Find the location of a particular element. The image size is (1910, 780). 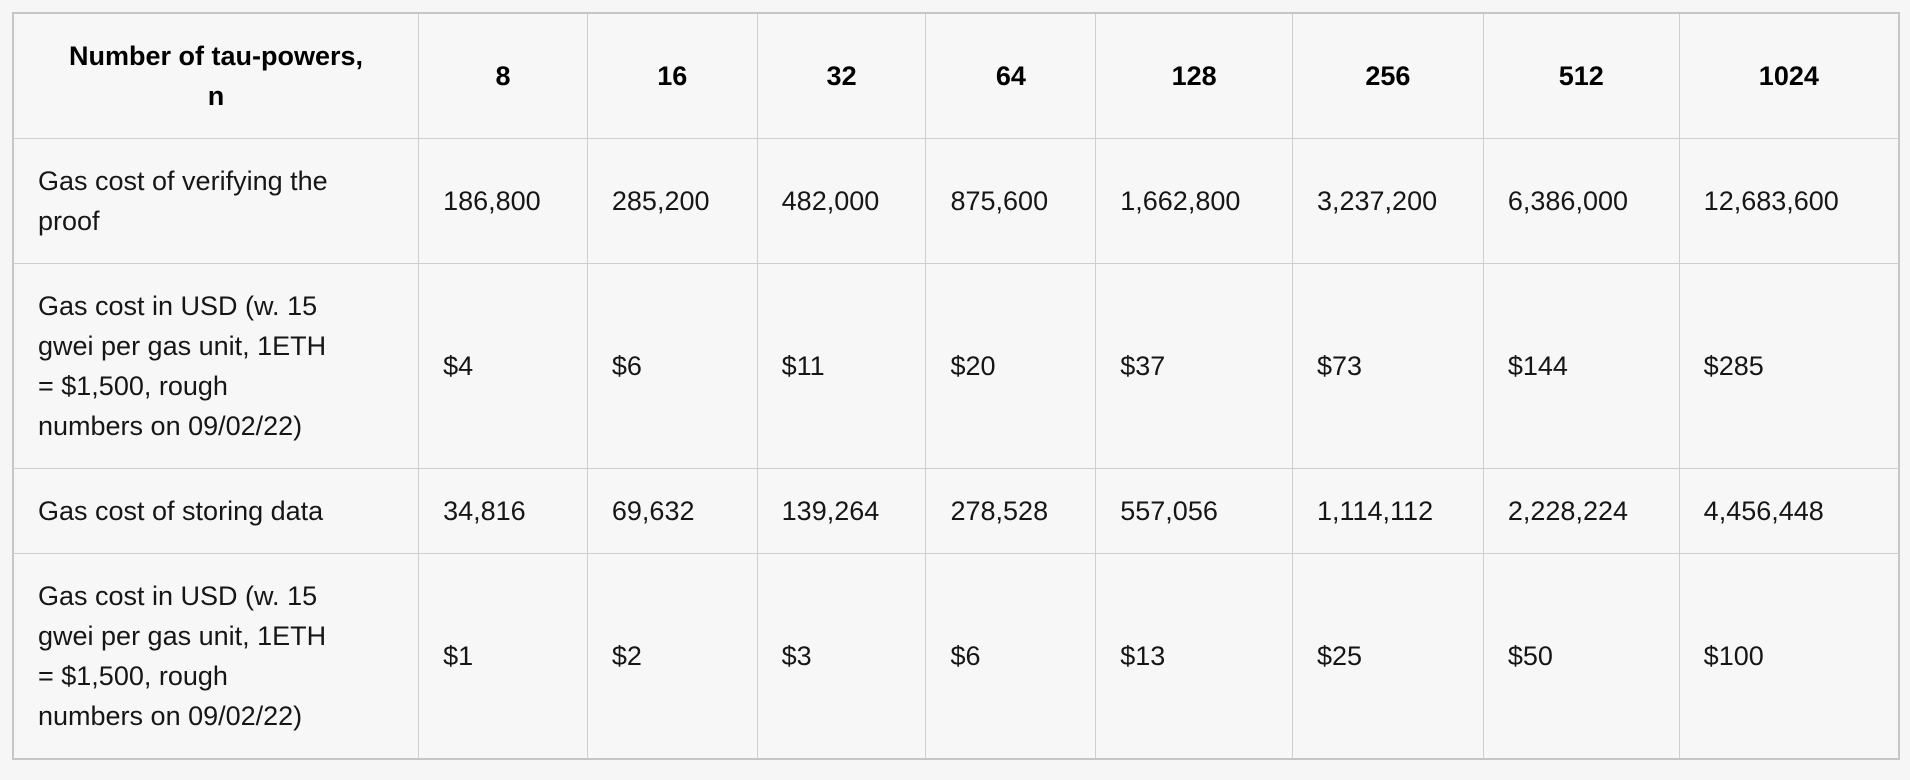

value-cell: 139,264 is located at coordinates (841, 511).